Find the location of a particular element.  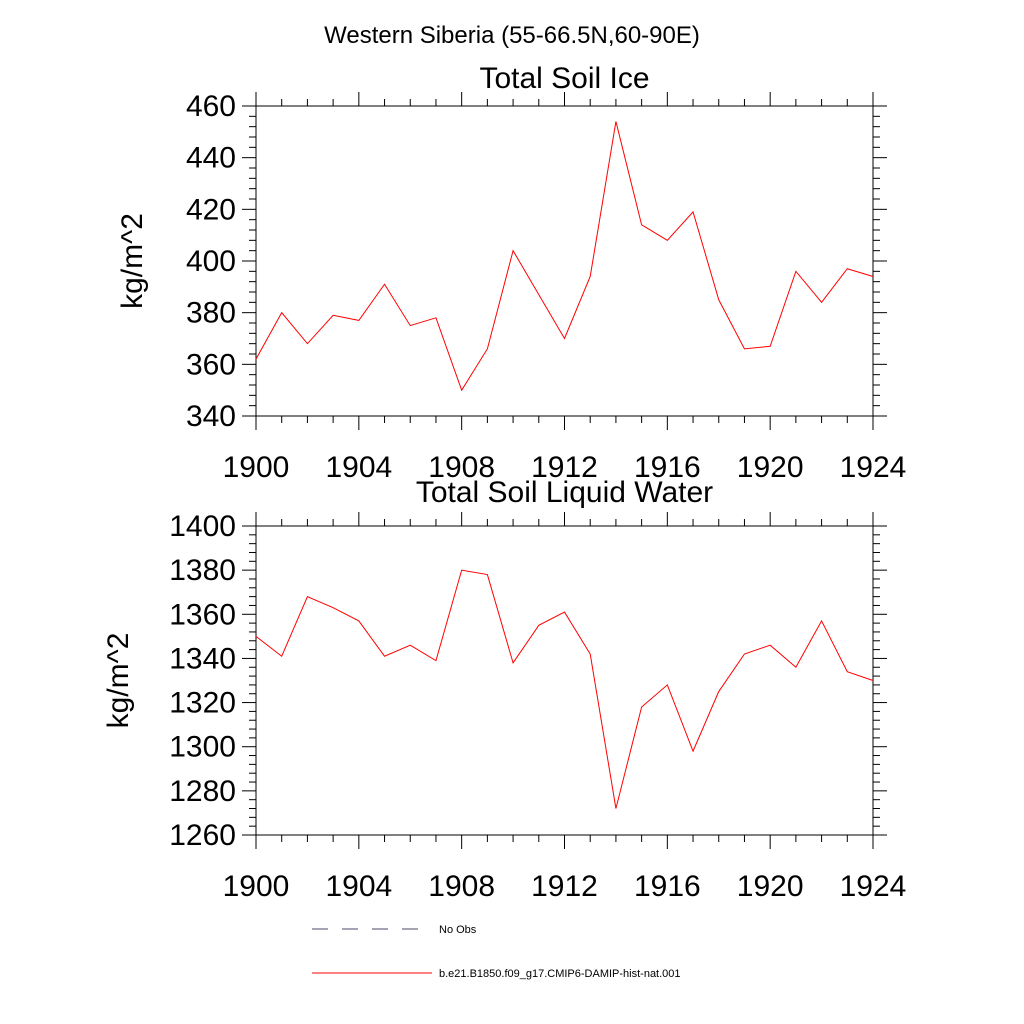

y-tick-label: 360 is located at coordinates (211, 364).